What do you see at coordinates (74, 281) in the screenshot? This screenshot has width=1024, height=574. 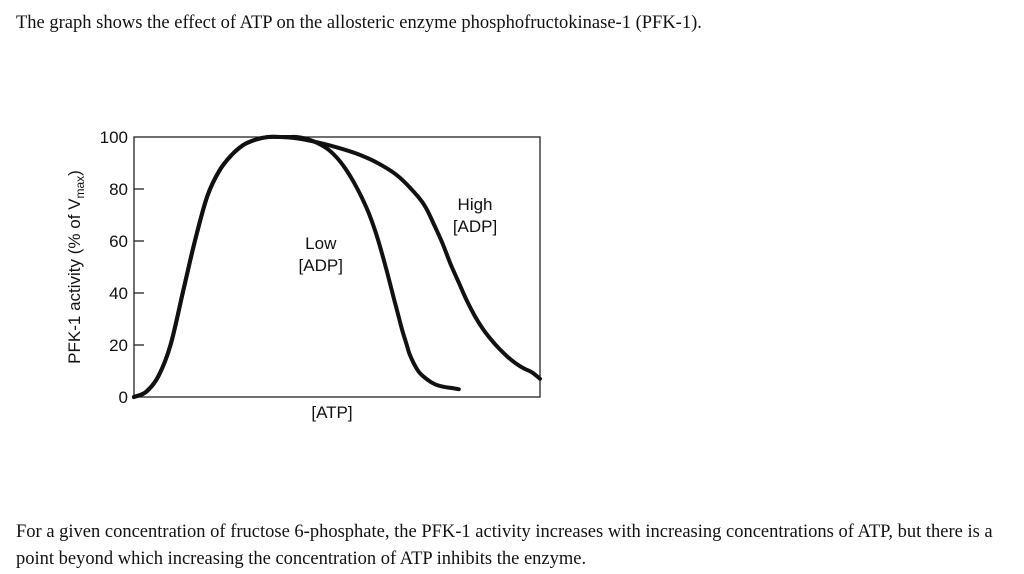 I see `y-axis-label-main: PFK-1 activity (% of V` at bounding box center [74, 281].